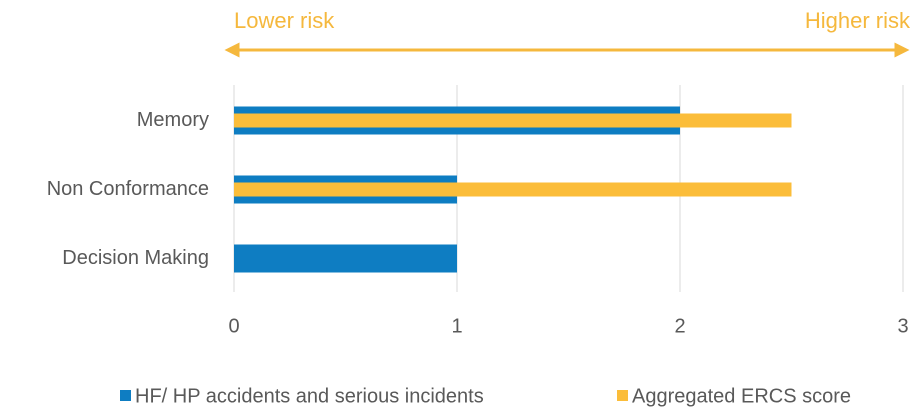 The height and width of the screenshot is (411, 916). Describe the element at coordinates (456, 326) in the screenshot. I see `x-tick-label: 1` at that location.